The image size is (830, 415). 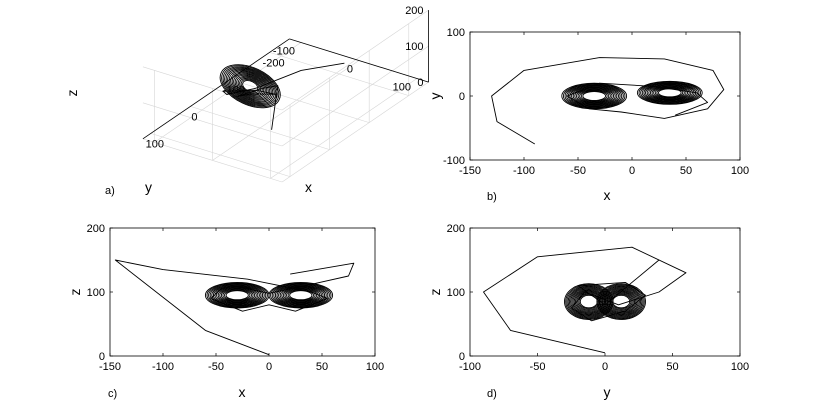 I want to click on panel-c-ytick-label: 0, so click(x=102, y=357).